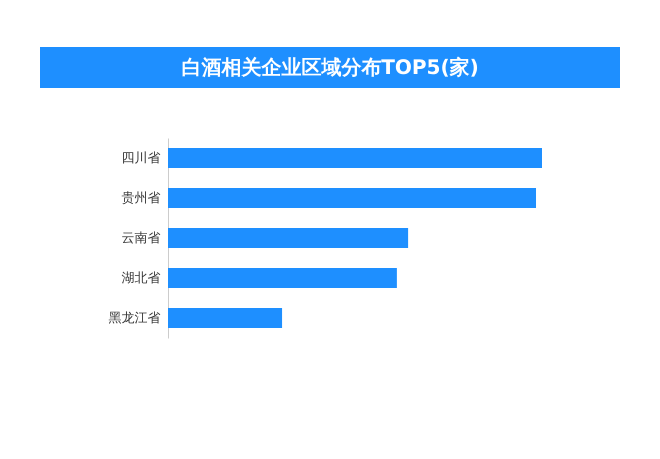 Image resolution: width=660 pixels, height=459 pixels. I want to click on y-tick-label: 四川省, so click(141, 158).